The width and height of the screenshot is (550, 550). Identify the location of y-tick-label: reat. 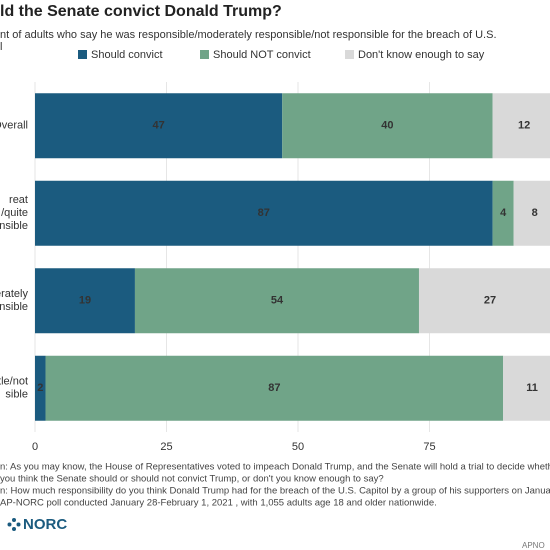
(18, 200).